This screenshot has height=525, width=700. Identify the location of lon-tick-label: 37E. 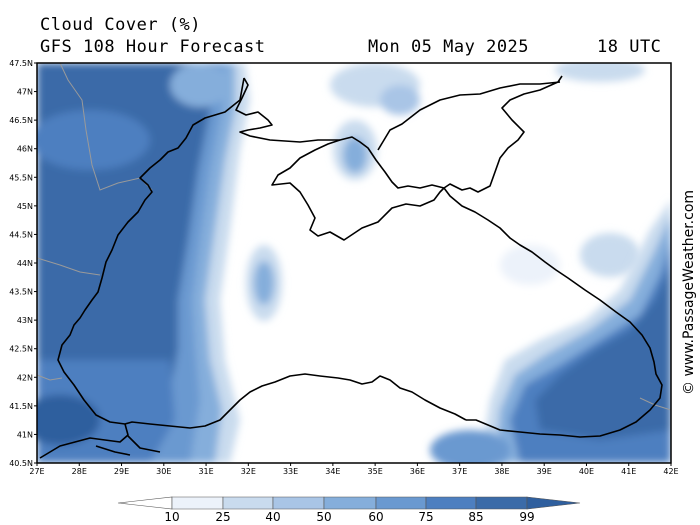
(459, 471).